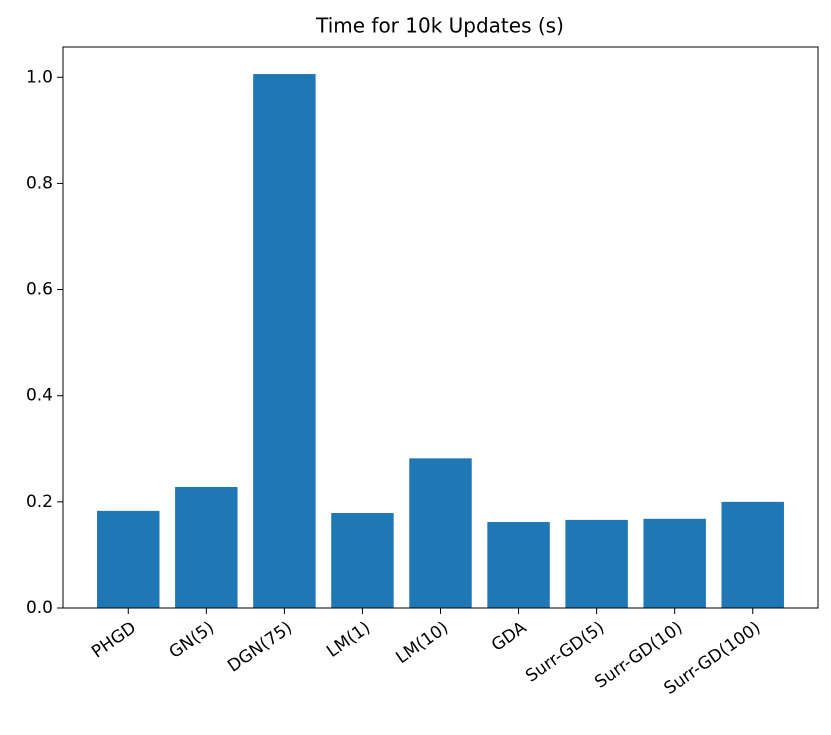 The height and width of the screenshot is (735, 831). I want to click on y-tick-label: 0.6, so click(39, 290).